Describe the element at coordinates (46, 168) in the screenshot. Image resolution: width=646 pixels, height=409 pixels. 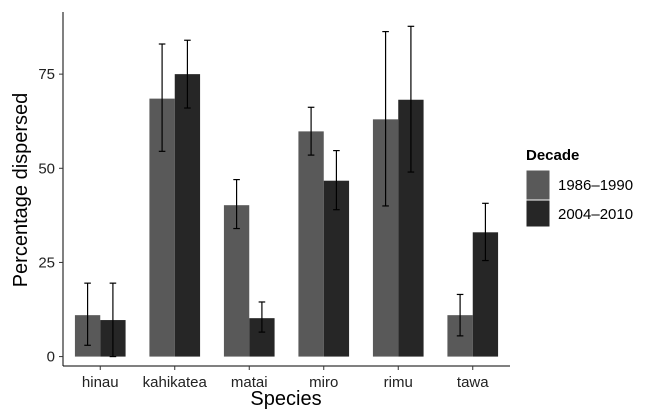
I see `y-tick-label-50: 50` at that location.